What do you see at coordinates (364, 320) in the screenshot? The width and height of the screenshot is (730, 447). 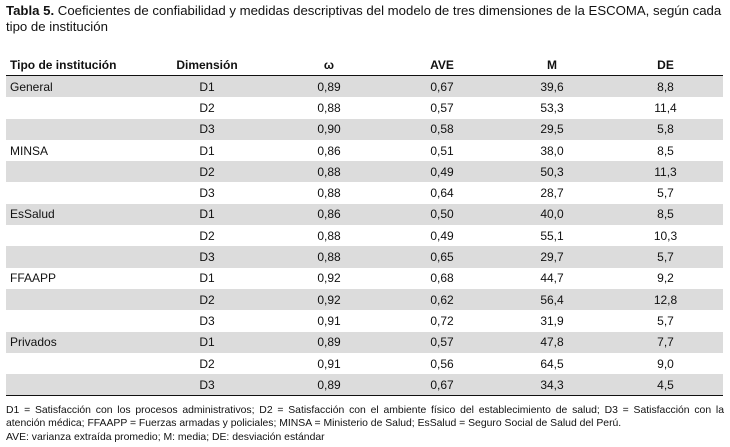 I see `table-row: D3 0,91 0,72 31,9 5,7` at bounding box center [364, 320].